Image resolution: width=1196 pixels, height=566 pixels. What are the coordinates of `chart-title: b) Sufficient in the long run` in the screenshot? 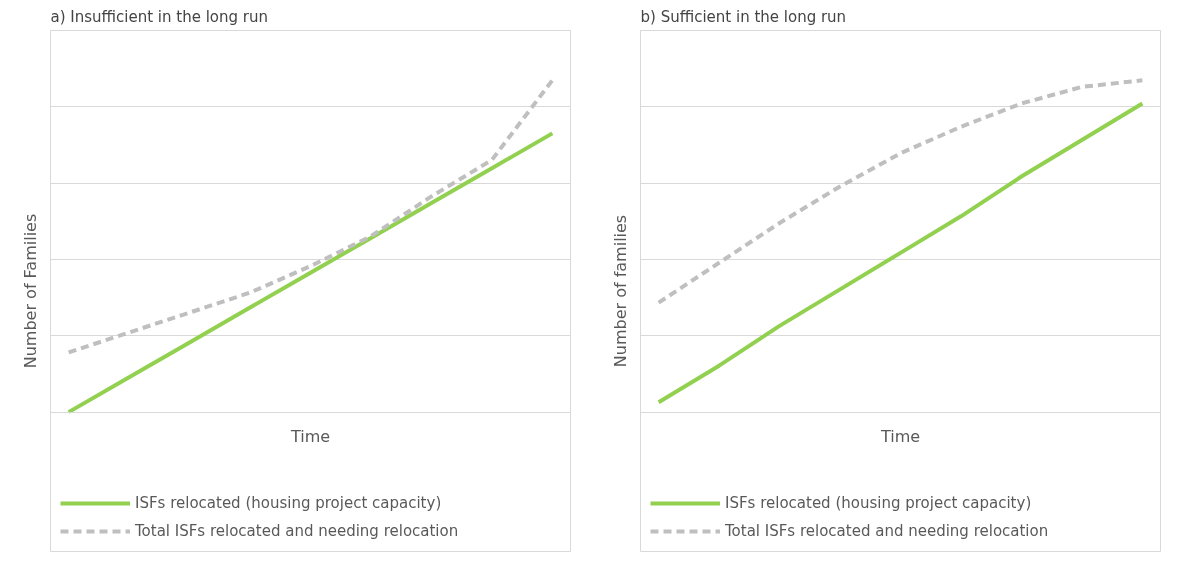 It's located at (743, 16).